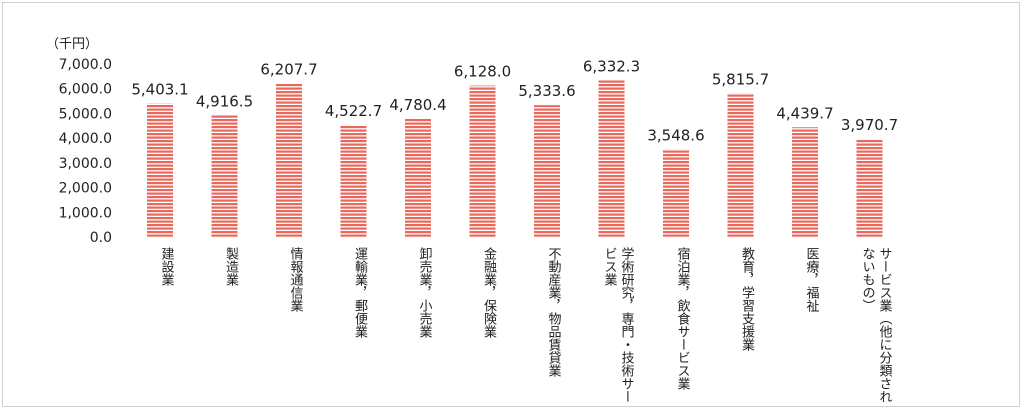 The image size is (1024, 411). I want to click on y-tick-label: 3,000.0, so click(85, 164).